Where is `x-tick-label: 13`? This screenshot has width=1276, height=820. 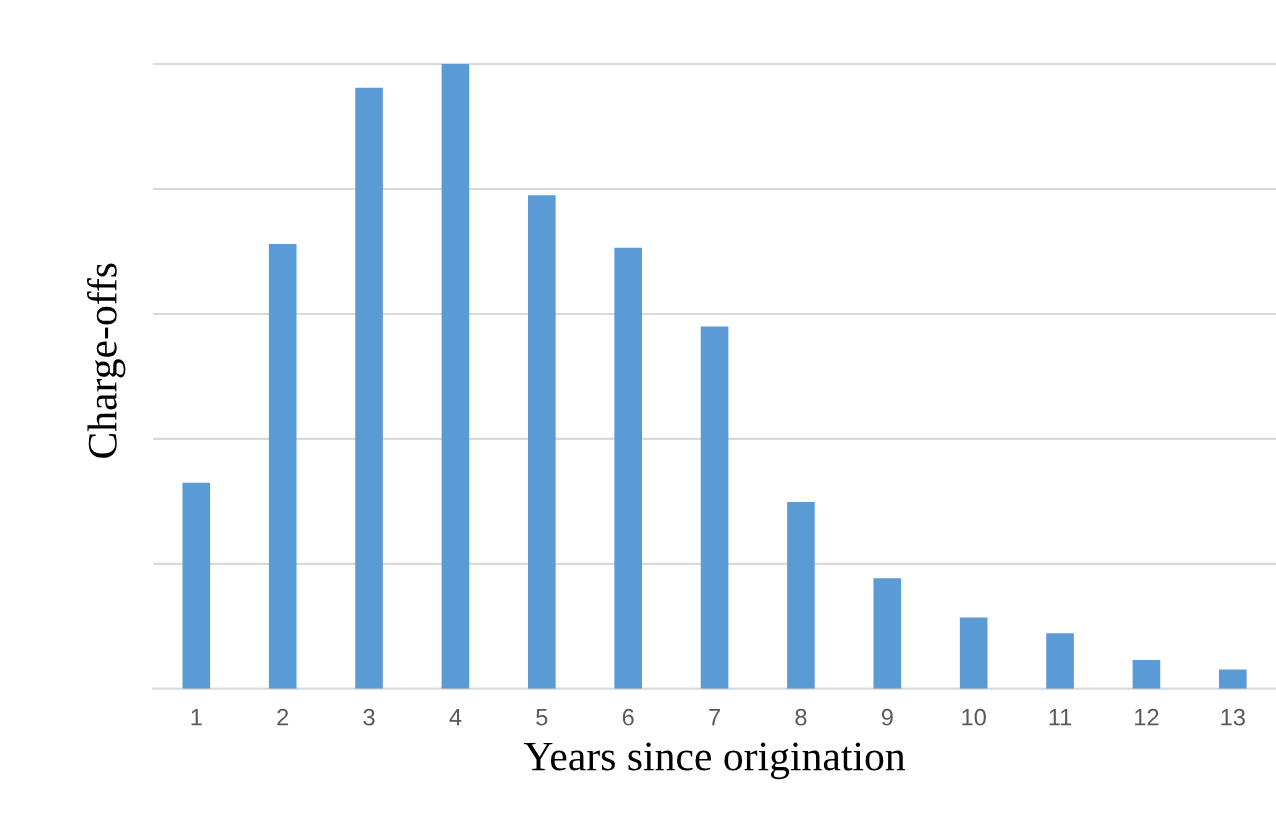
x-tick-label: 13 is located at coordinates (1233, 717).